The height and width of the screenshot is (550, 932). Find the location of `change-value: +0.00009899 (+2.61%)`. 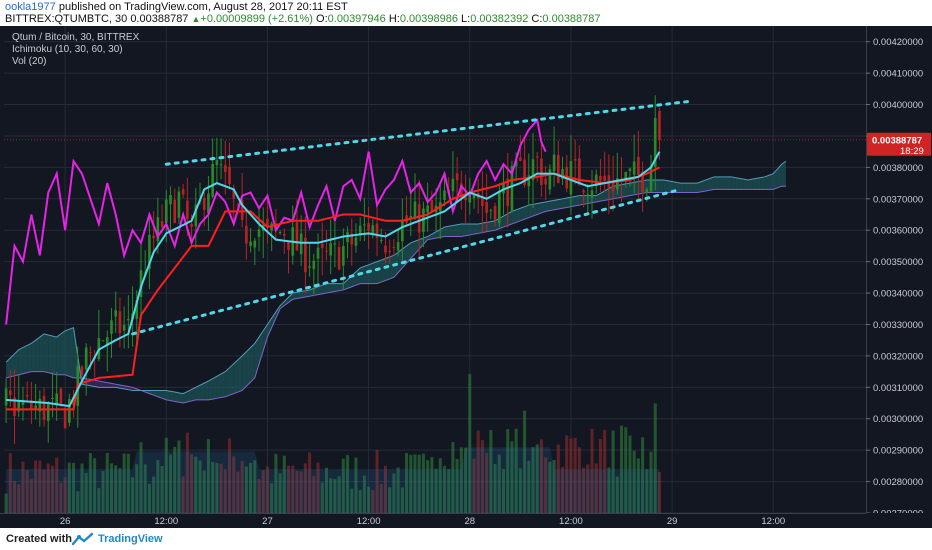

change-value: +0.00009899 (+2.61%) is located at coordinates (256, 19).